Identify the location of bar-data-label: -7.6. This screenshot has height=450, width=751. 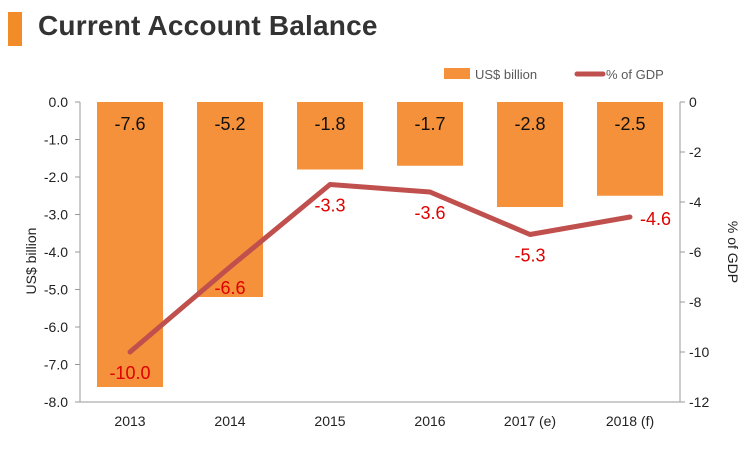
(129, 124).